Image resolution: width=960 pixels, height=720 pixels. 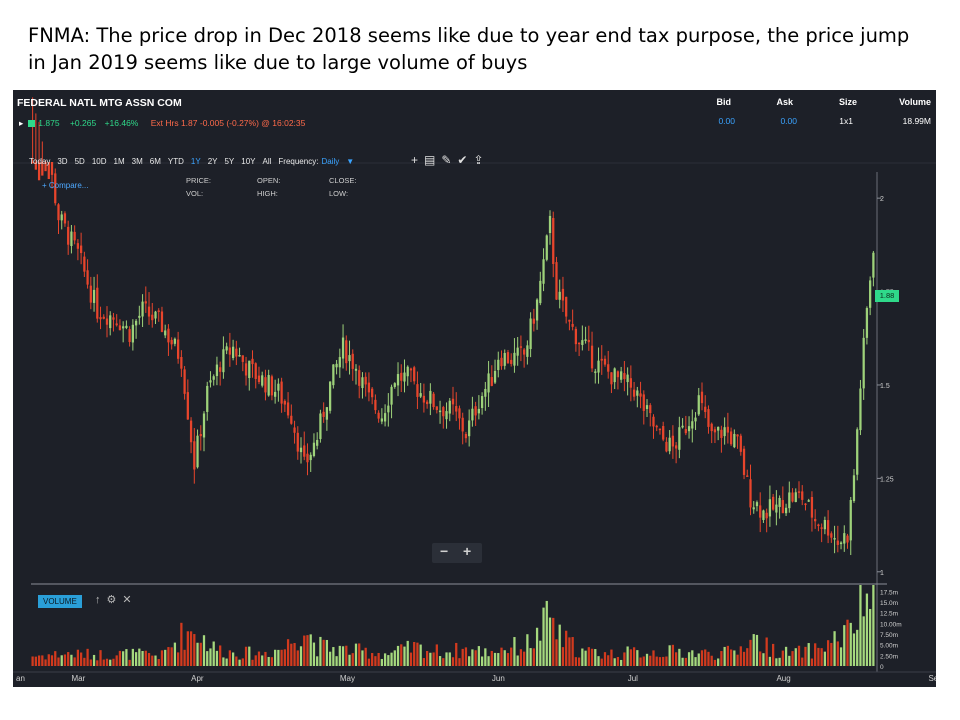 What do you see at coordinates (433, 160) in the screenshot?
I see `annotate-icon: ▤` at bounding box center [433, 160].